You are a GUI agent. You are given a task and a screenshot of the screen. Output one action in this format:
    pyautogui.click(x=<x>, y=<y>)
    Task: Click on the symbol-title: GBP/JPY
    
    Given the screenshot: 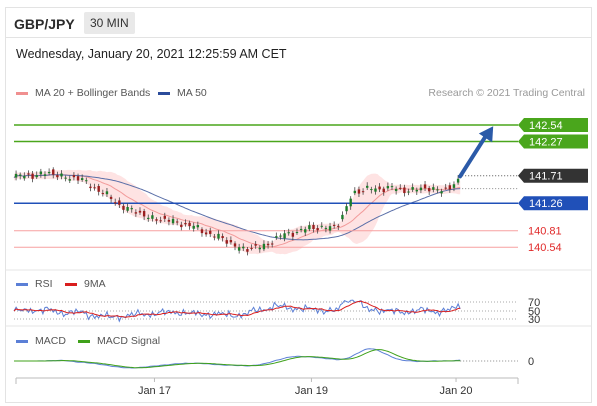 What is the action you would take?
    pyautogui.click(x=44, y=24)
    